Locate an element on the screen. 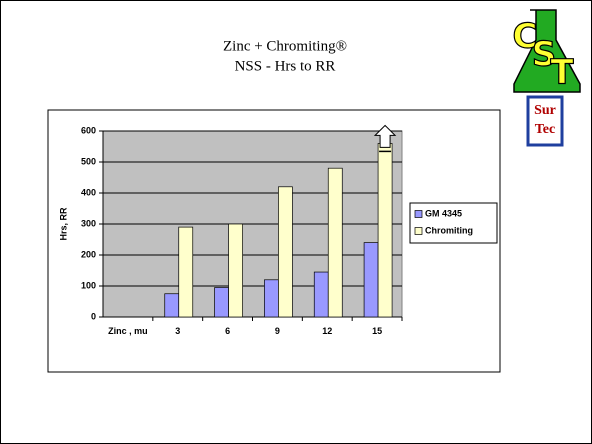 This screenshot has width=592, height=444. x-tick-label: 12 is located at coordinates (327, 331).